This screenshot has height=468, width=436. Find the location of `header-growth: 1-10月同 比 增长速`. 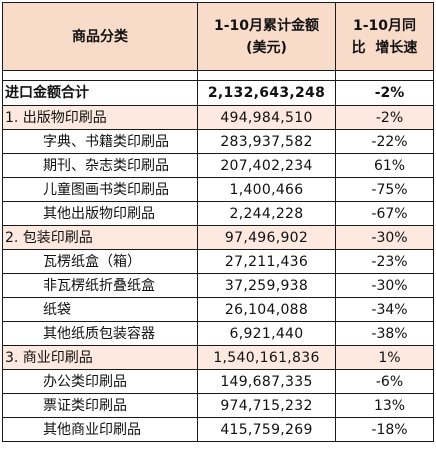

header-growth: 1-10月同 比 增长速 is located at coordinates (384, 36).